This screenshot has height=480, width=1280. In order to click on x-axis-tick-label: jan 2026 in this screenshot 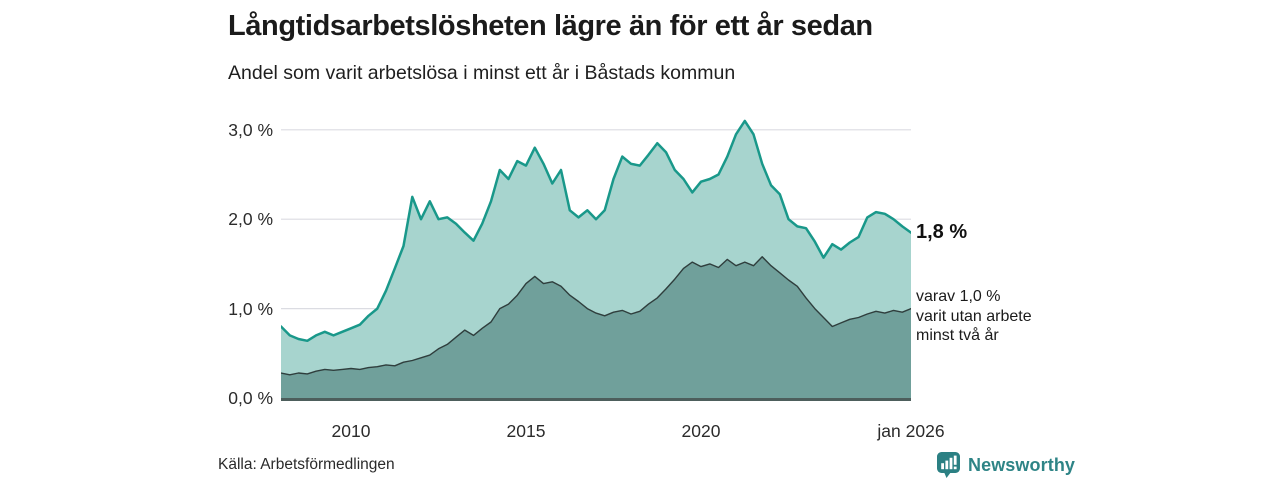, I will do `click(911, 431)`.